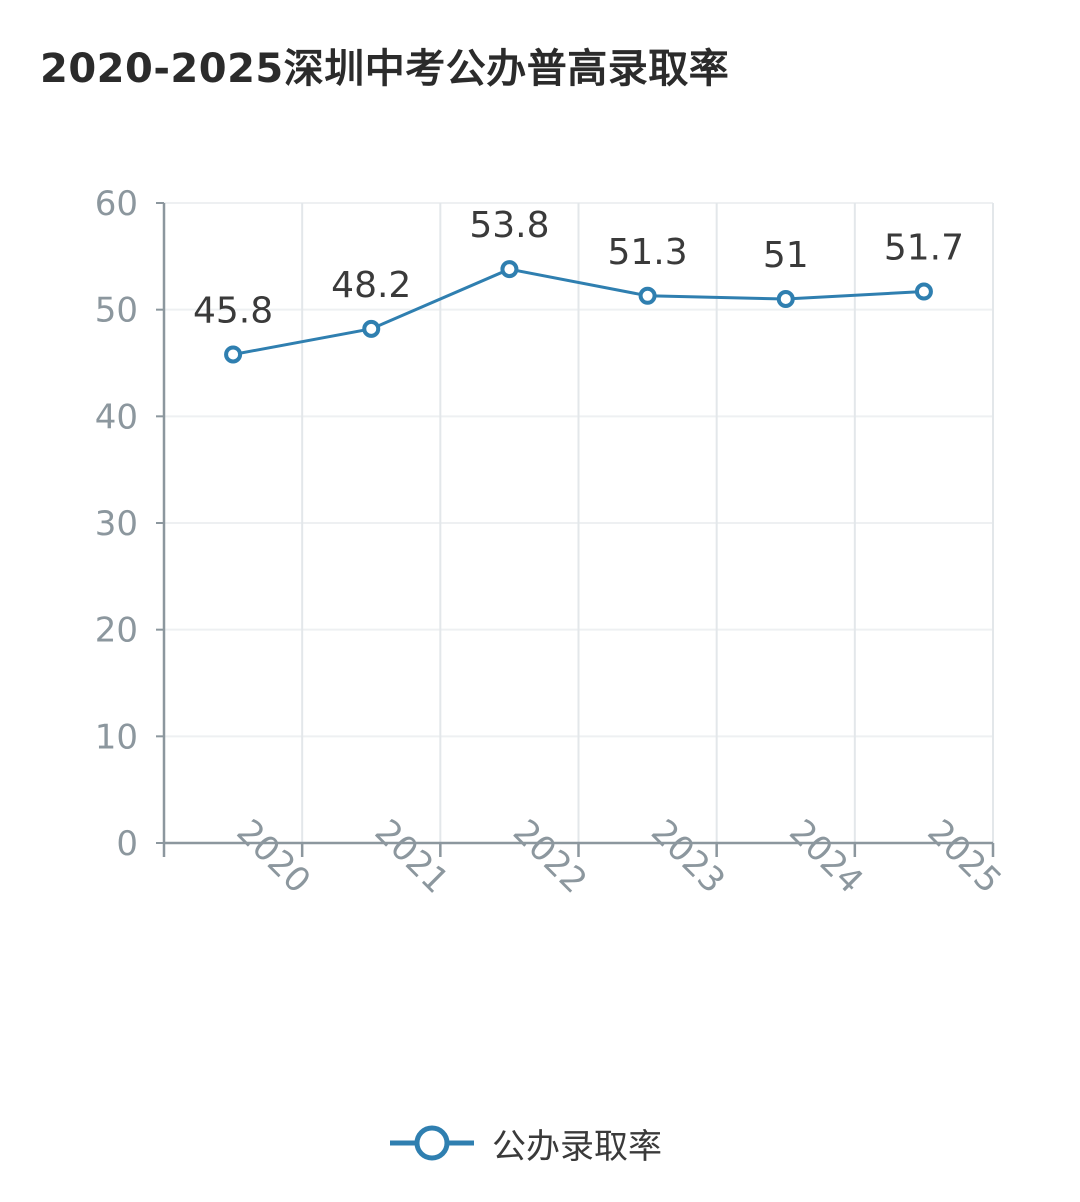 The width and height of the screenshot is (1080, 1202). I want to click on data-label: 53.8, so click(509, 225).